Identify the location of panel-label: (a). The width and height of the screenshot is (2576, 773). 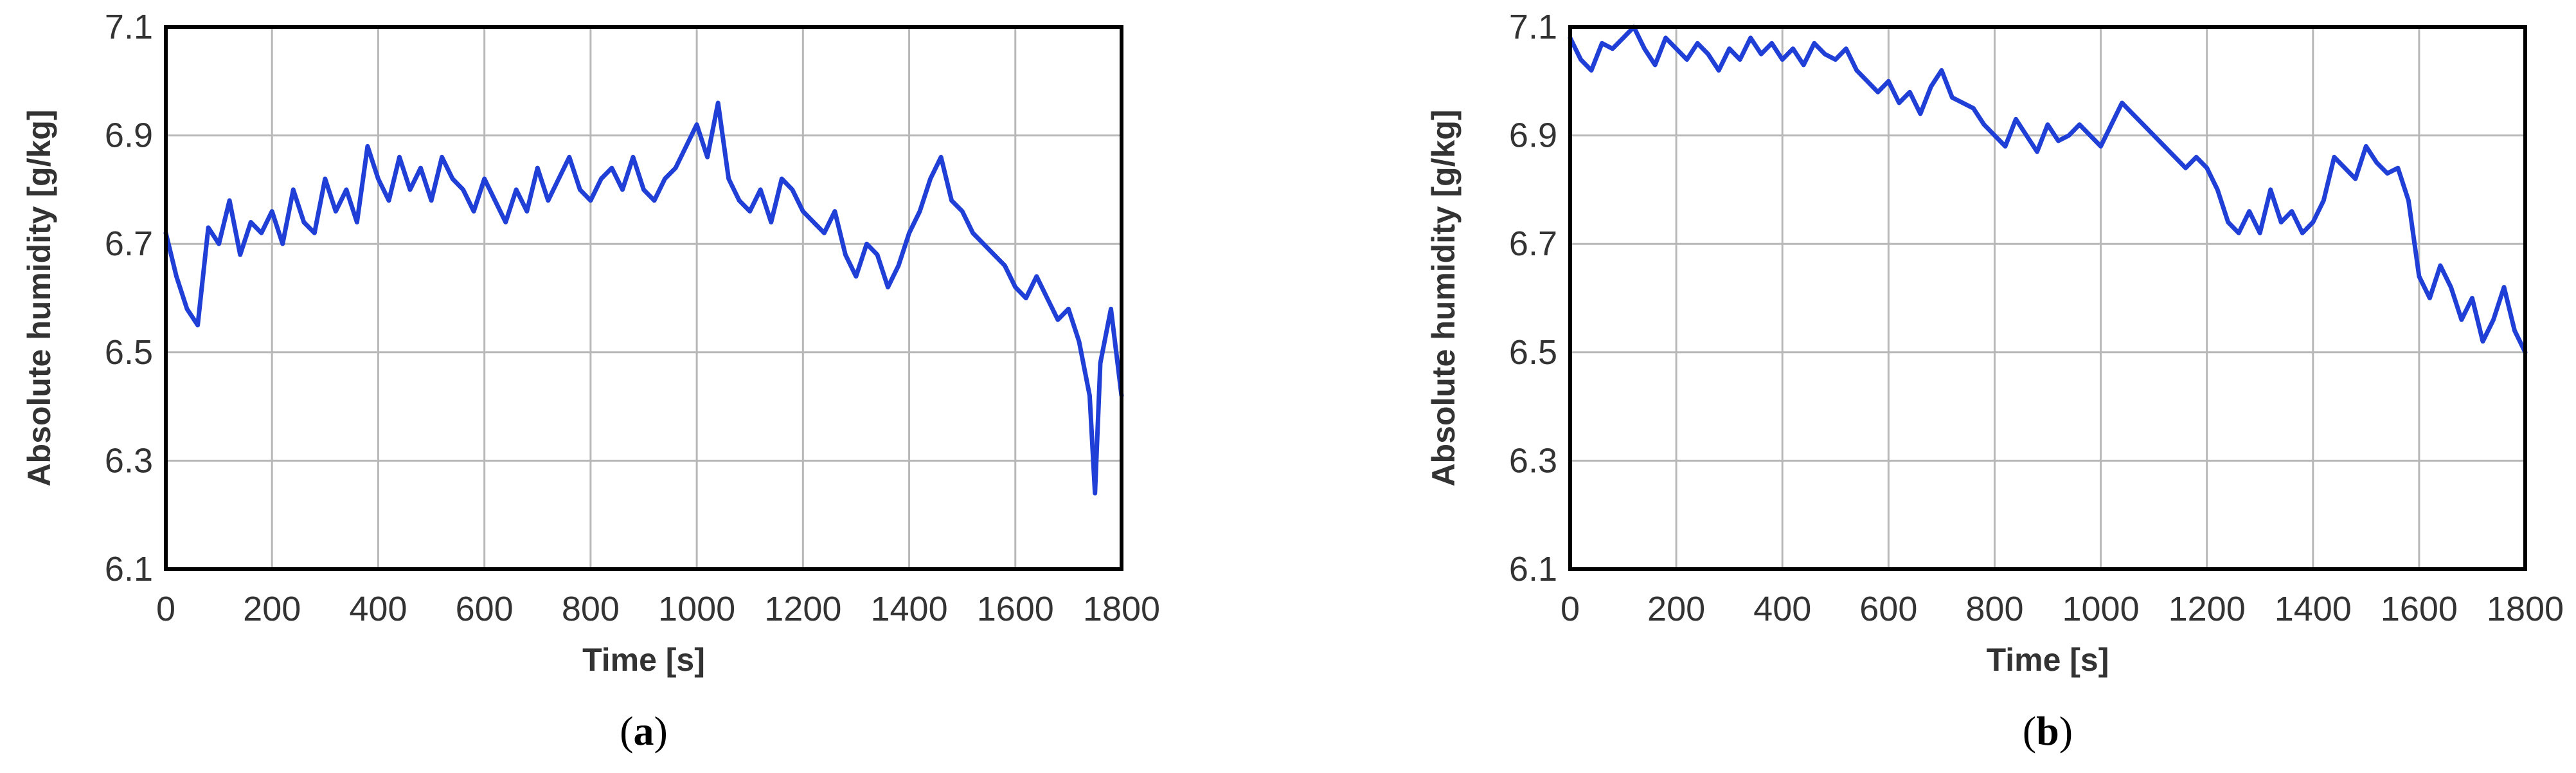
(644, 731).